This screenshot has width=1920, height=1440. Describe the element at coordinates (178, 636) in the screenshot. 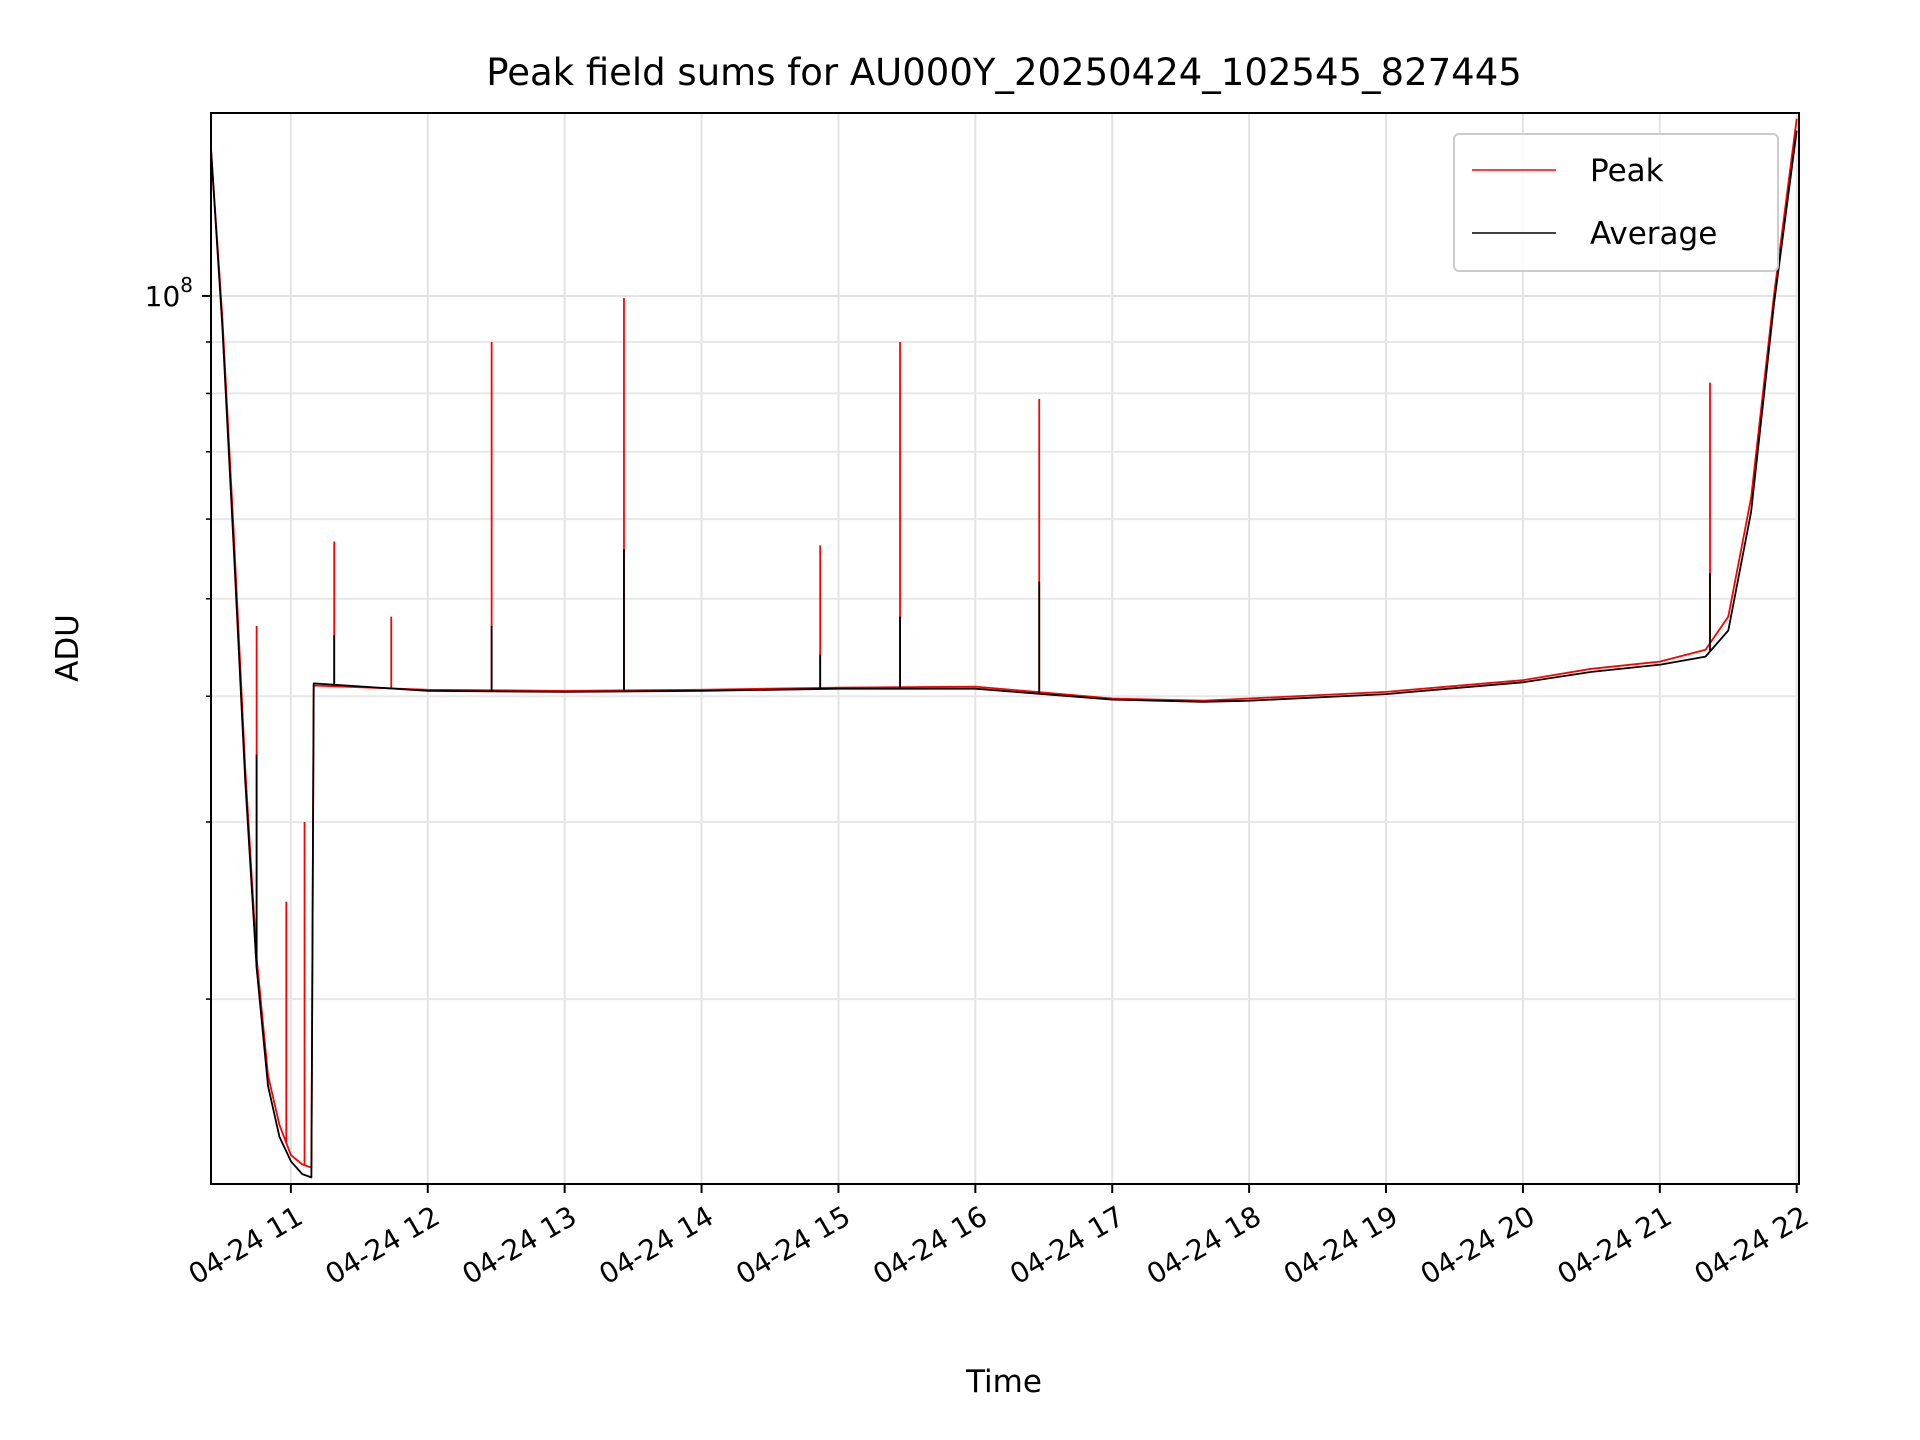

I see `y-axis: 108` at that location.